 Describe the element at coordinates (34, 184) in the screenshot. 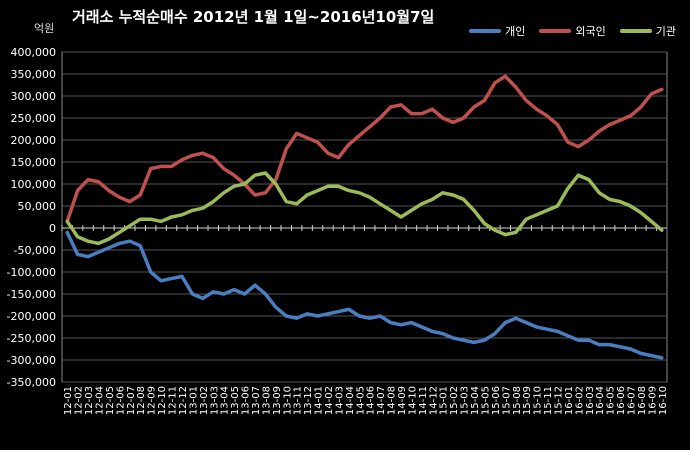

I see `y-tick-label: 100,000` at that location.